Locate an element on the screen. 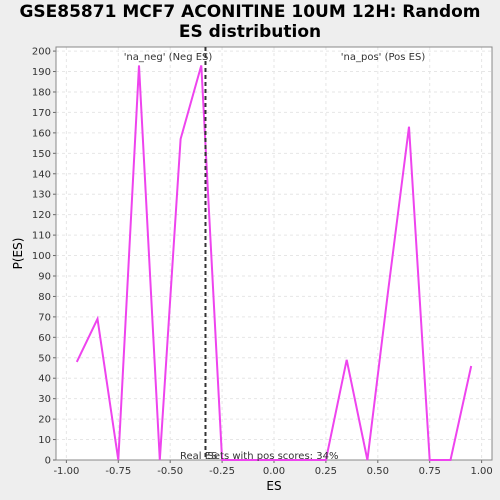  y-tick-label: 0 is located at coordinates (48, 461).